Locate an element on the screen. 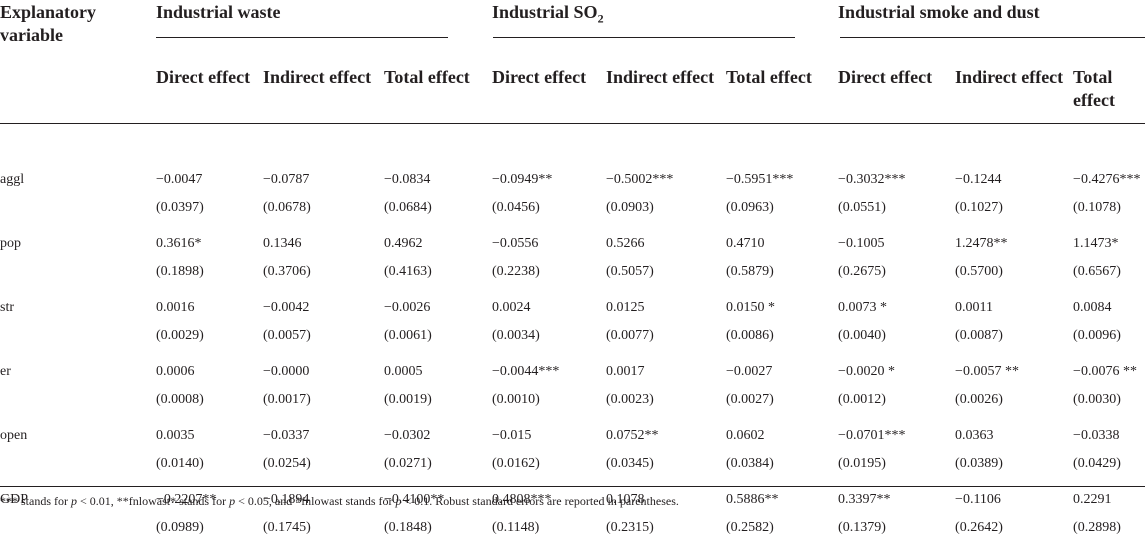 This screenshot has width=1145, height=538. std-error-cell: (0.1745) is located at coordinates (287, 527).